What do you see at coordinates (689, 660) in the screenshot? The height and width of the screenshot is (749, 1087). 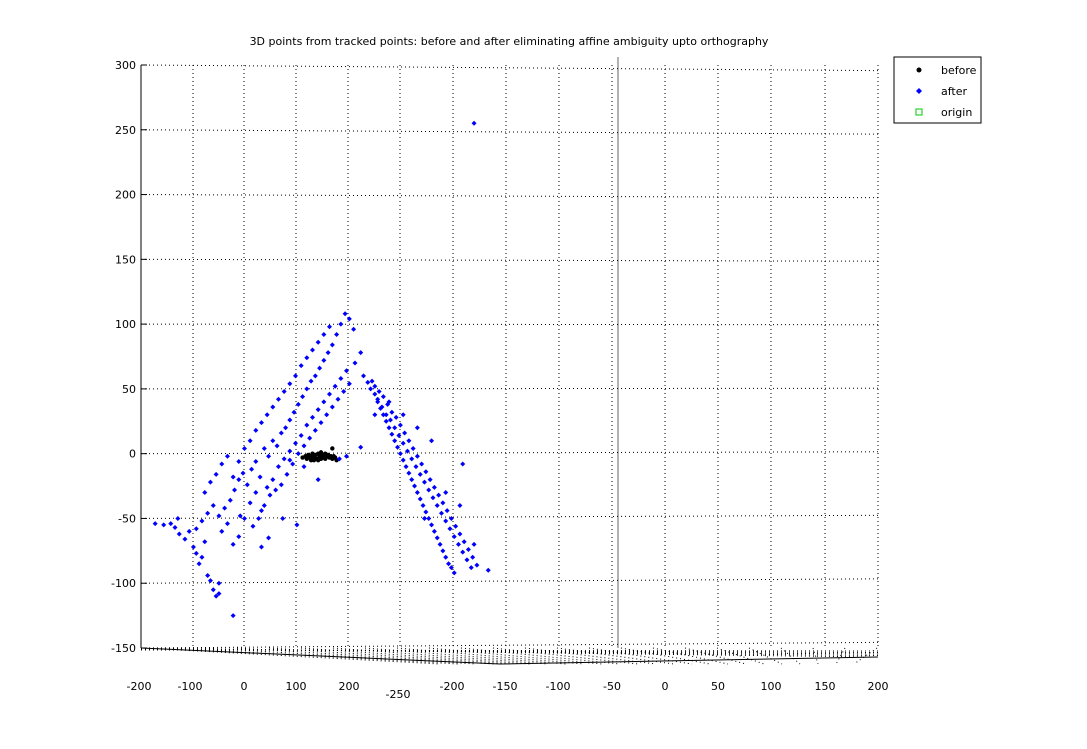 I see `base-axis-line` at bounding box center [689, 660].